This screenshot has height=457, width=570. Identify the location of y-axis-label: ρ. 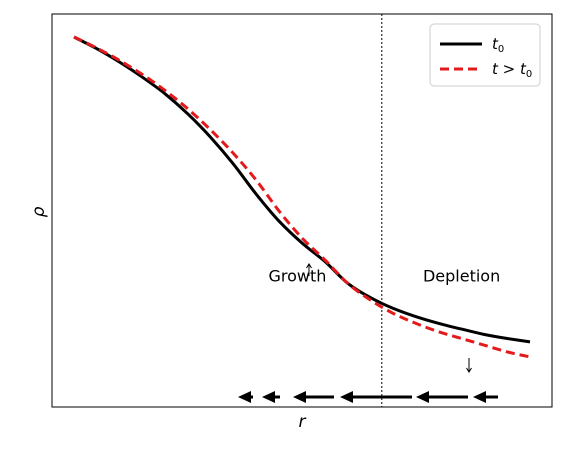
(39, 211).